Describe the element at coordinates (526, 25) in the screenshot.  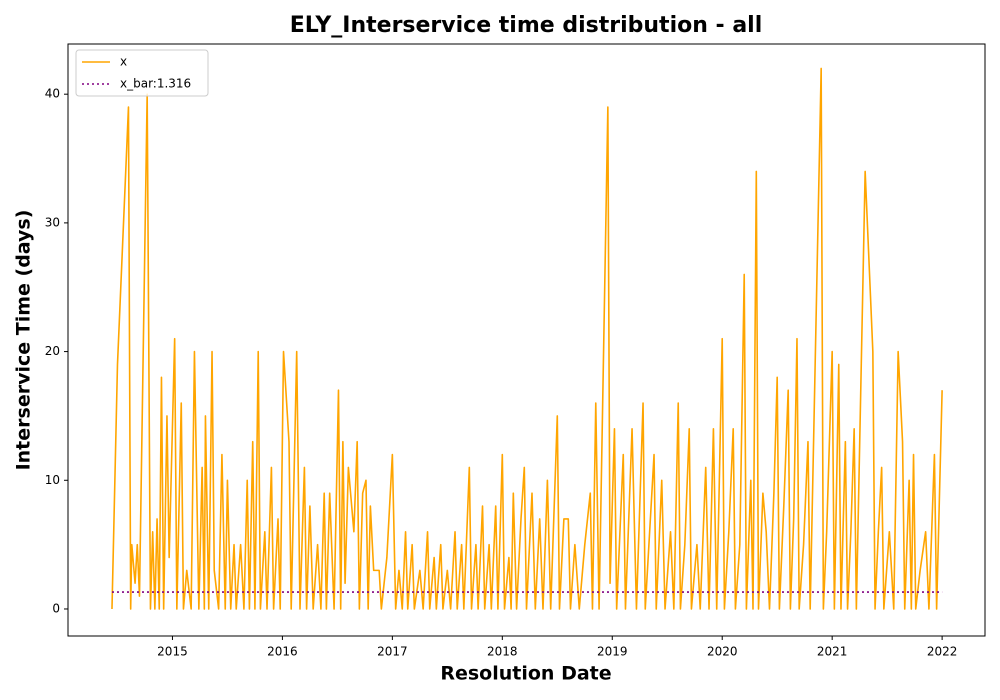
I see `chart-title: ELY_Interservice time distribution - all` at that location.